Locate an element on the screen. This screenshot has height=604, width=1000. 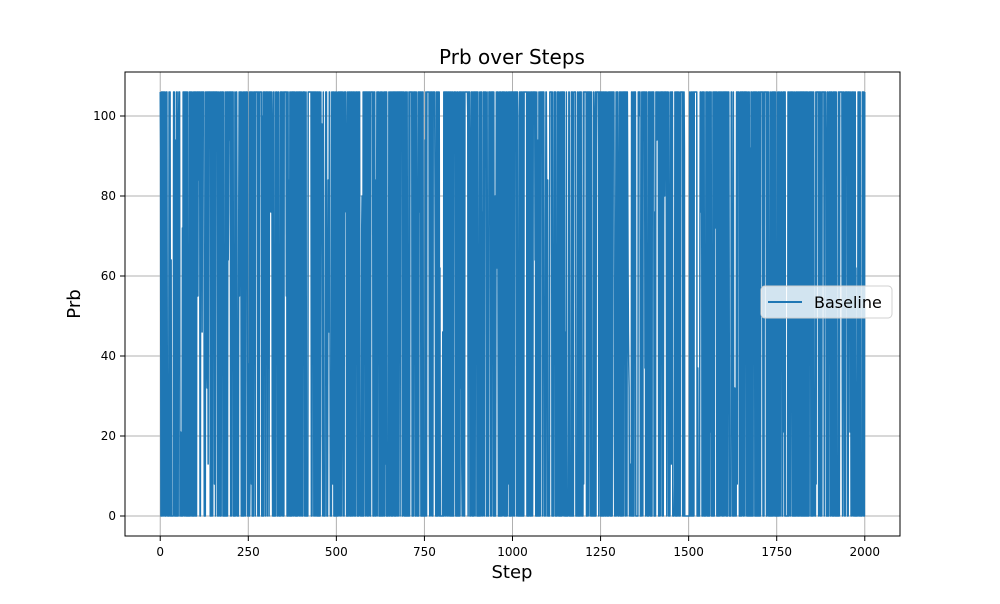
legend: Baseline is located at coordinates (826, 302).